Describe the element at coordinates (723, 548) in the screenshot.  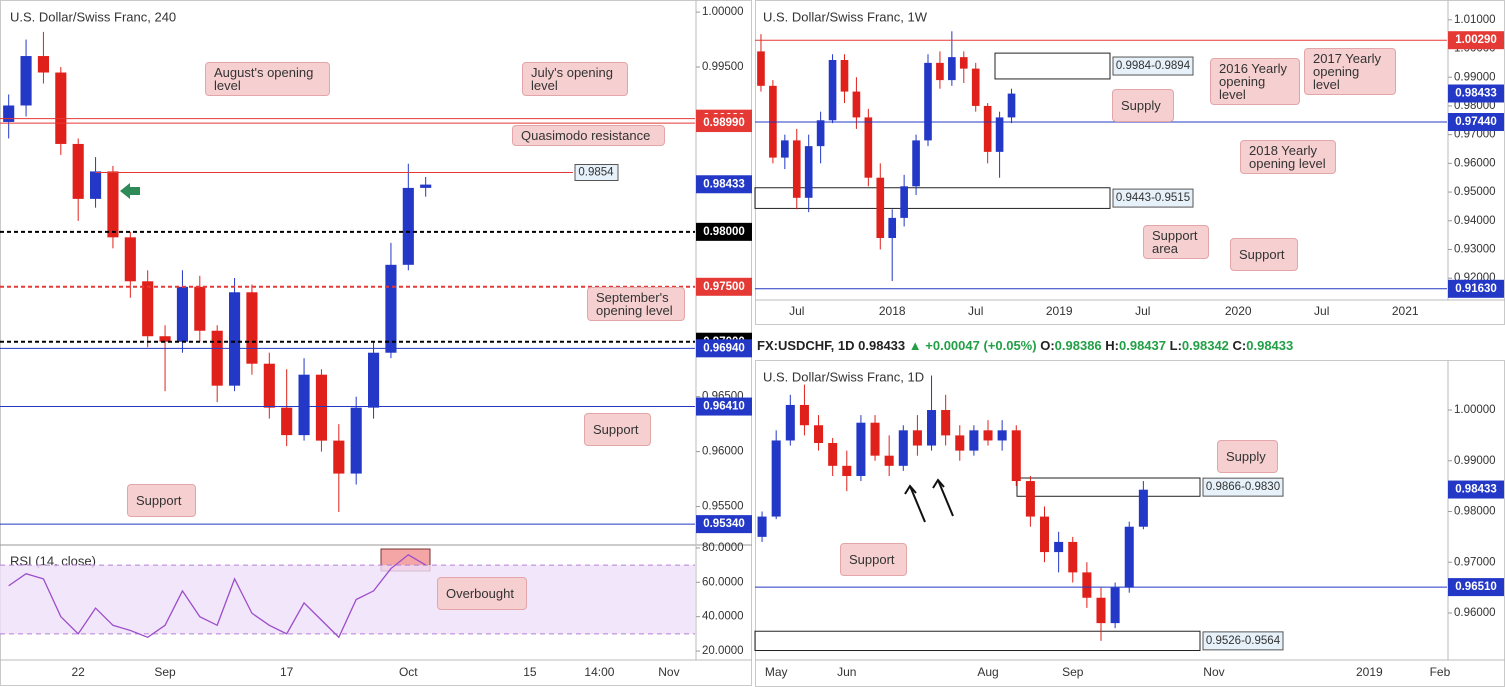
I see `y-tick-label: 80.0000` at that location.